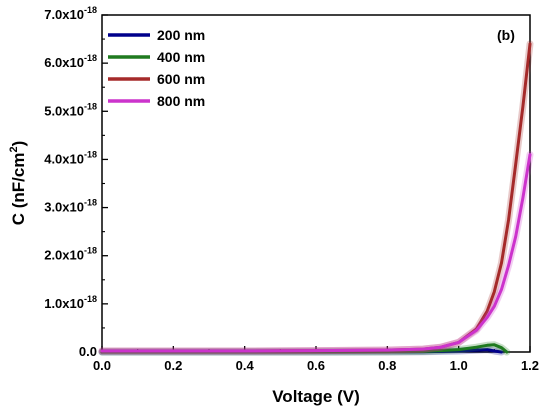 The width and height of the screenshot is (550, 412). Describe the element at coordinates (156, 68) in the screenshot. I see `legend: 200 nm 400 nm 600 nm 800 nm` at that location.